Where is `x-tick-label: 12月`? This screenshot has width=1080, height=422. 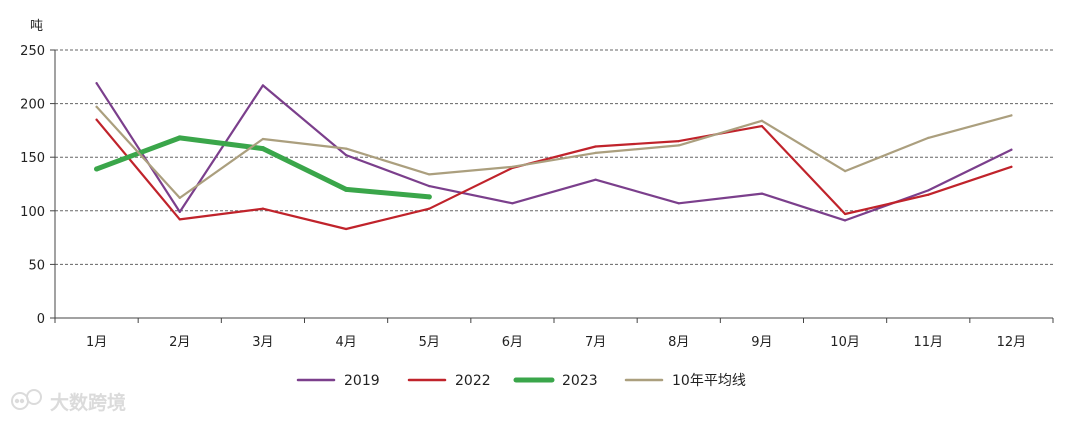 x-tick-label: 12月 is located at coordinates (1012, 342).